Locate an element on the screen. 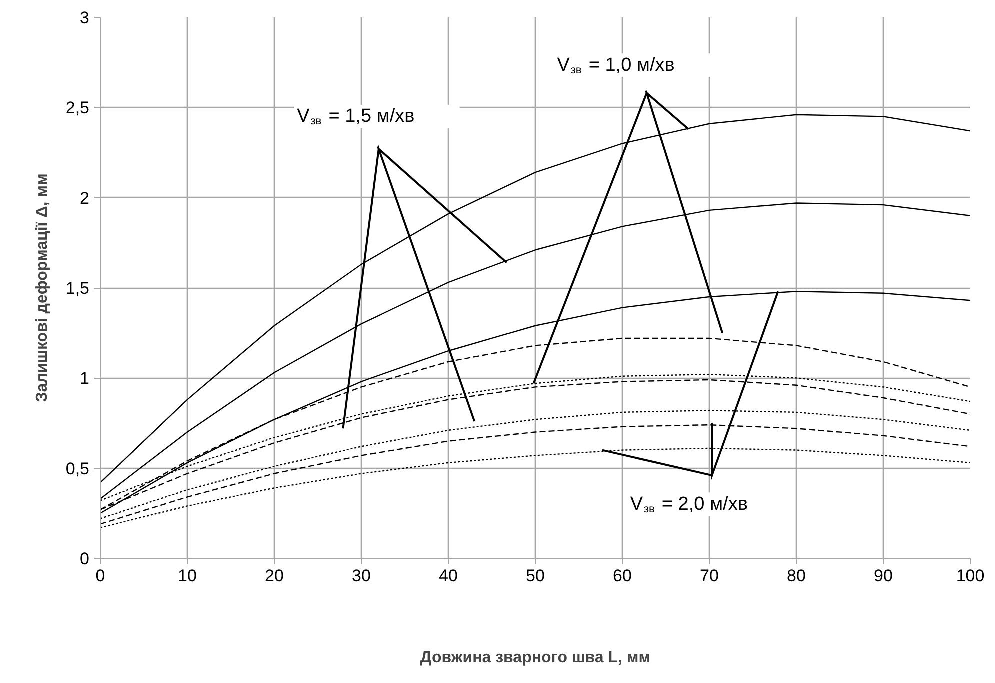 The image size is (995, 683). y-tick-label: 0 is located at coordinates (85, 559).